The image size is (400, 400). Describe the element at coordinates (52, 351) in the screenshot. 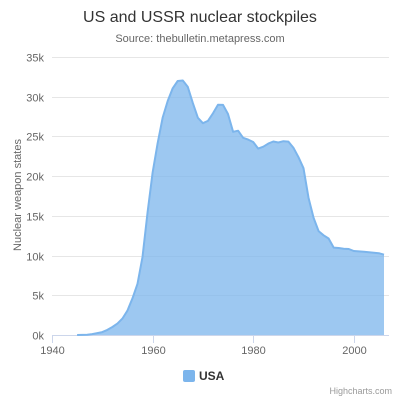

I see `x-tick-label: 1940` at that location.